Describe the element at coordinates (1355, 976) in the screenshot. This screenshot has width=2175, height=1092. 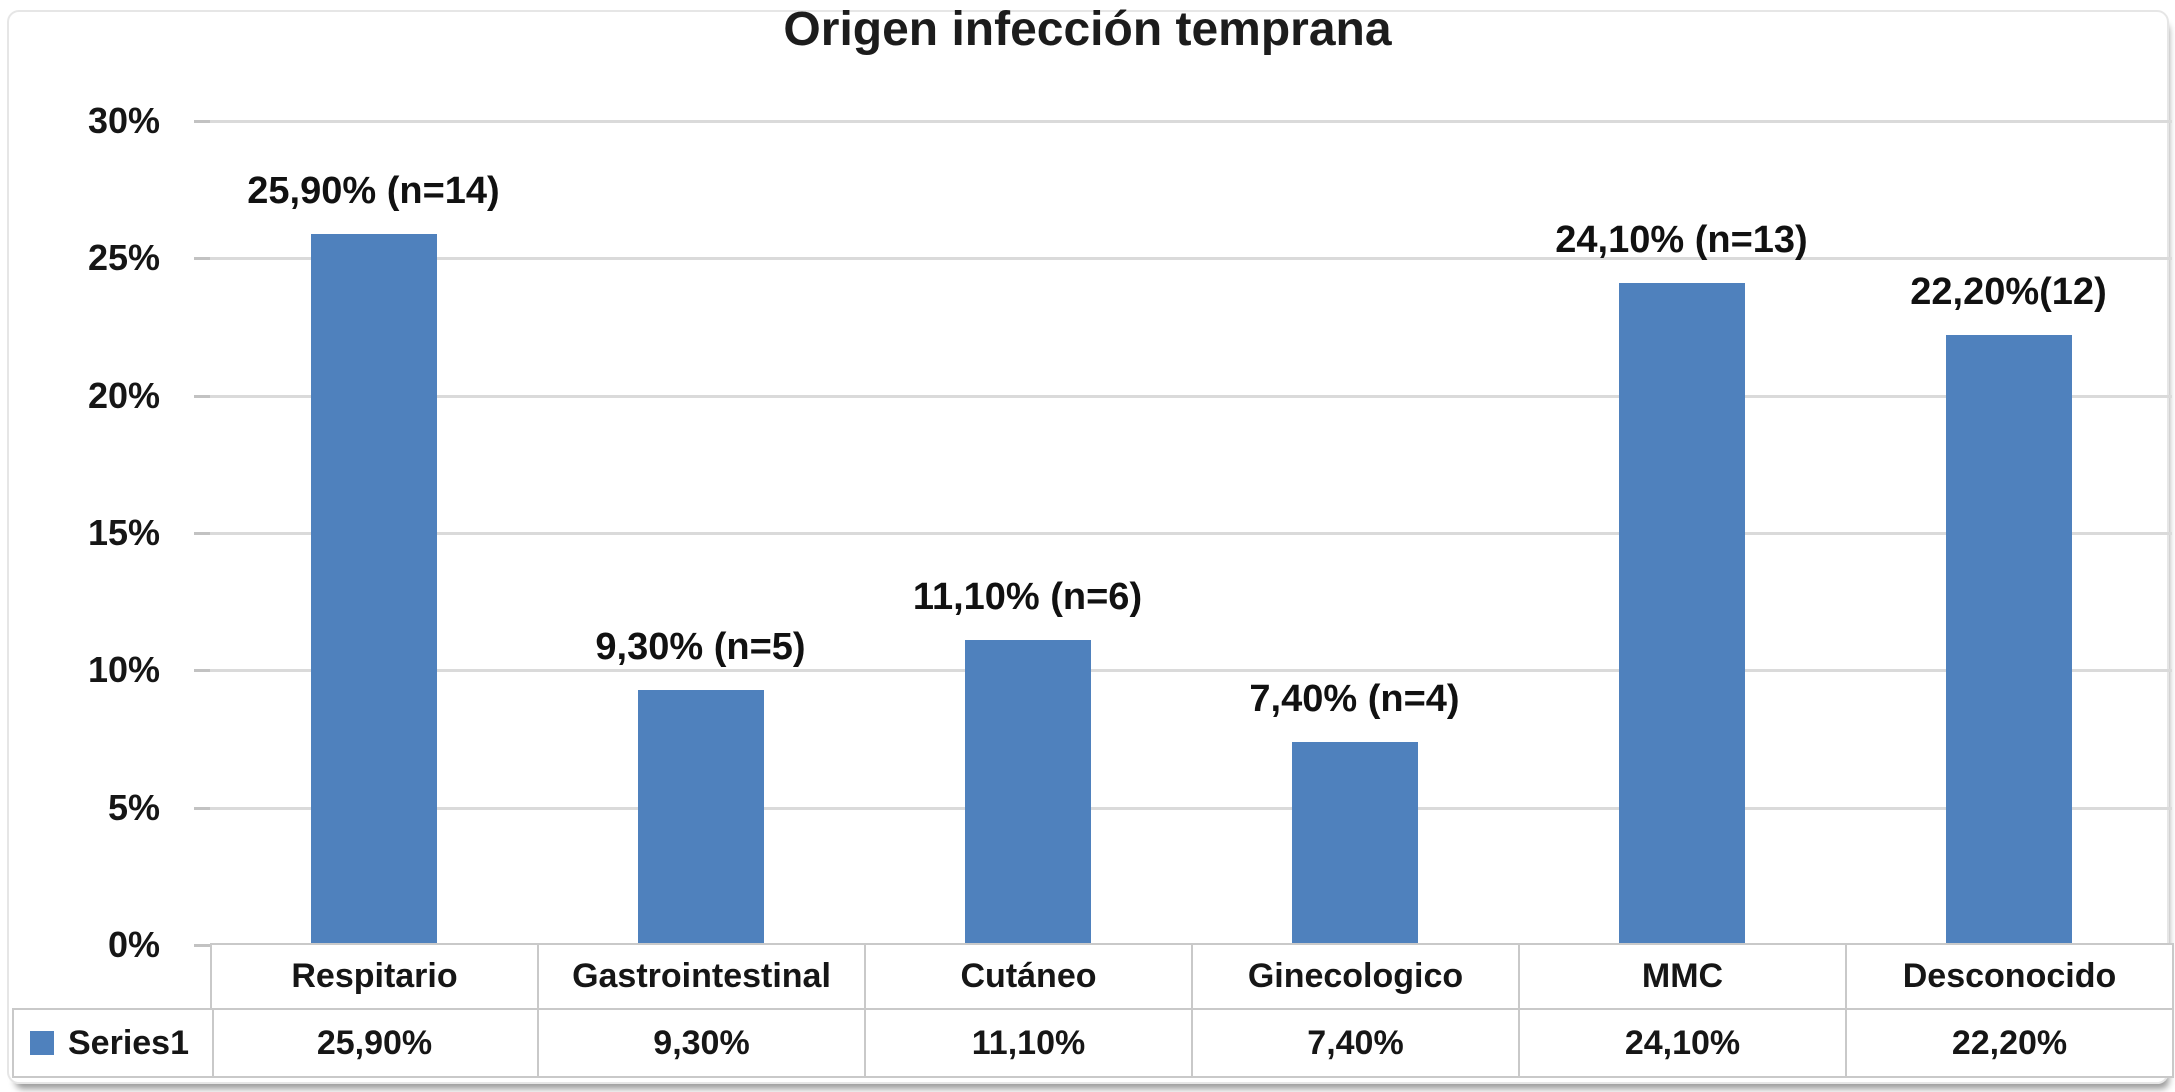
I see `category-cell: Ginecologico` at that location.